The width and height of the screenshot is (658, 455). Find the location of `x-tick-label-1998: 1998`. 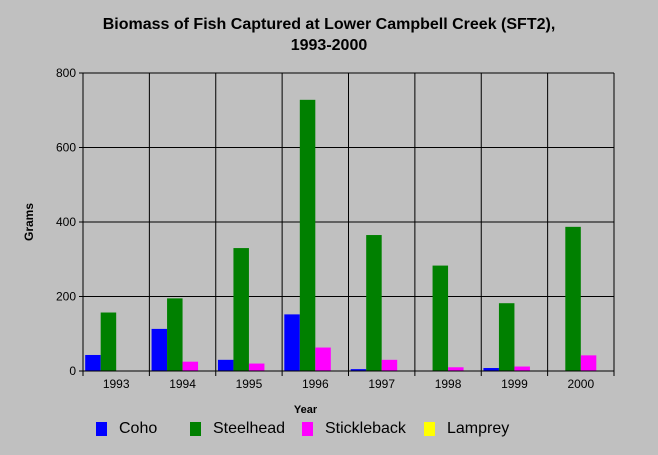

x-tick-label-1998: 1998 is located at coordinates (448, 384).